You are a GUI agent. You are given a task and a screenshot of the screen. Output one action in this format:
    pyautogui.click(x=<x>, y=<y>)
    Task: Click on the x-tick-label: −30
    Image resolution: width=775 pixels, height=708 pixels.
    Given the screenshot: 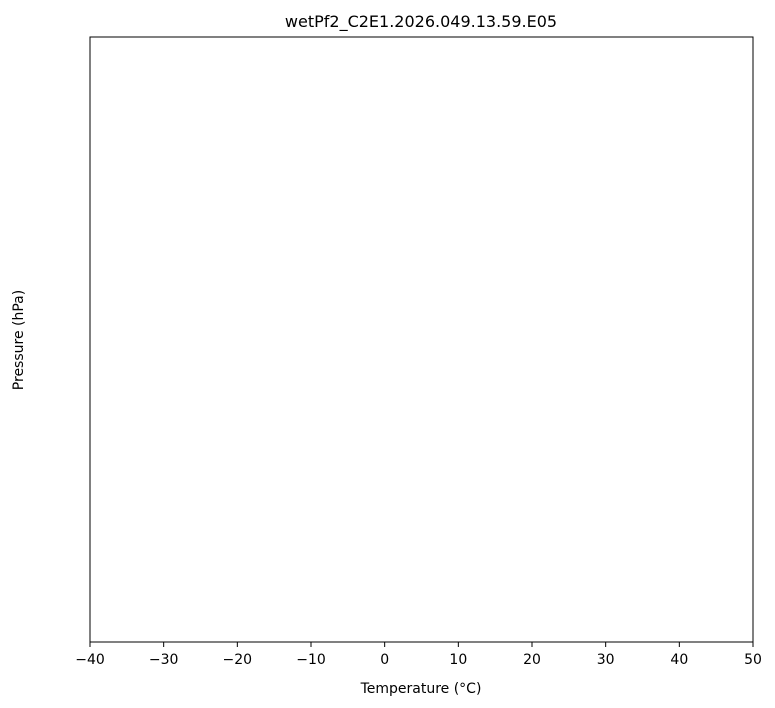 What is the action you would take?
    pyautogui.click(x=164, y=660)
    